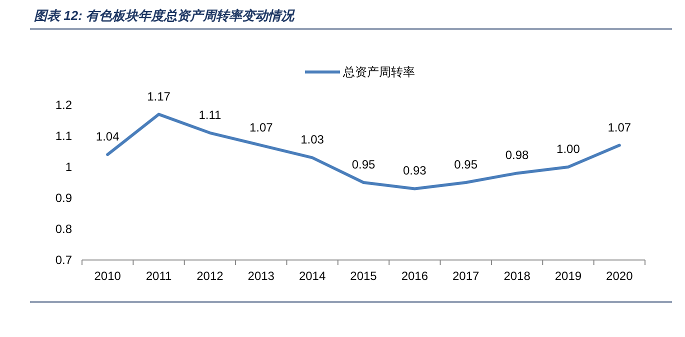  Describe the element at coordinates (210, 115) in the screenshot. I see `data-label: 1.11` at that location.